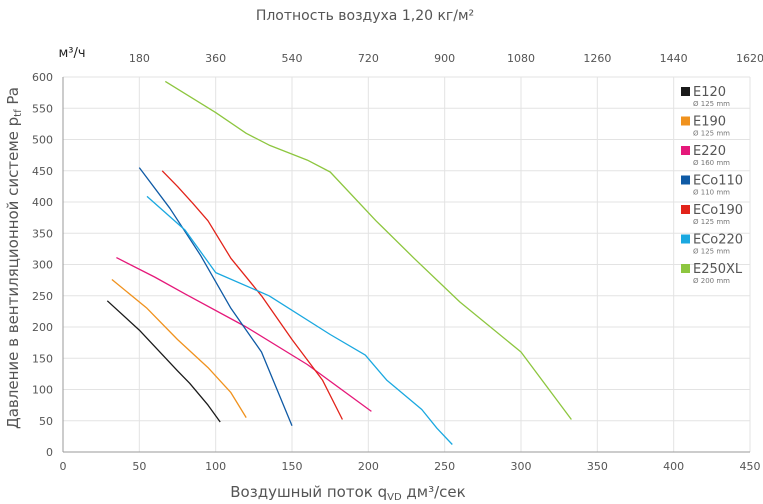  What do you see at coordinates (308, 492) in the screenshot?
I see `x-axis-label-main: Воздушный поток q` at bounding box center [308, 492].